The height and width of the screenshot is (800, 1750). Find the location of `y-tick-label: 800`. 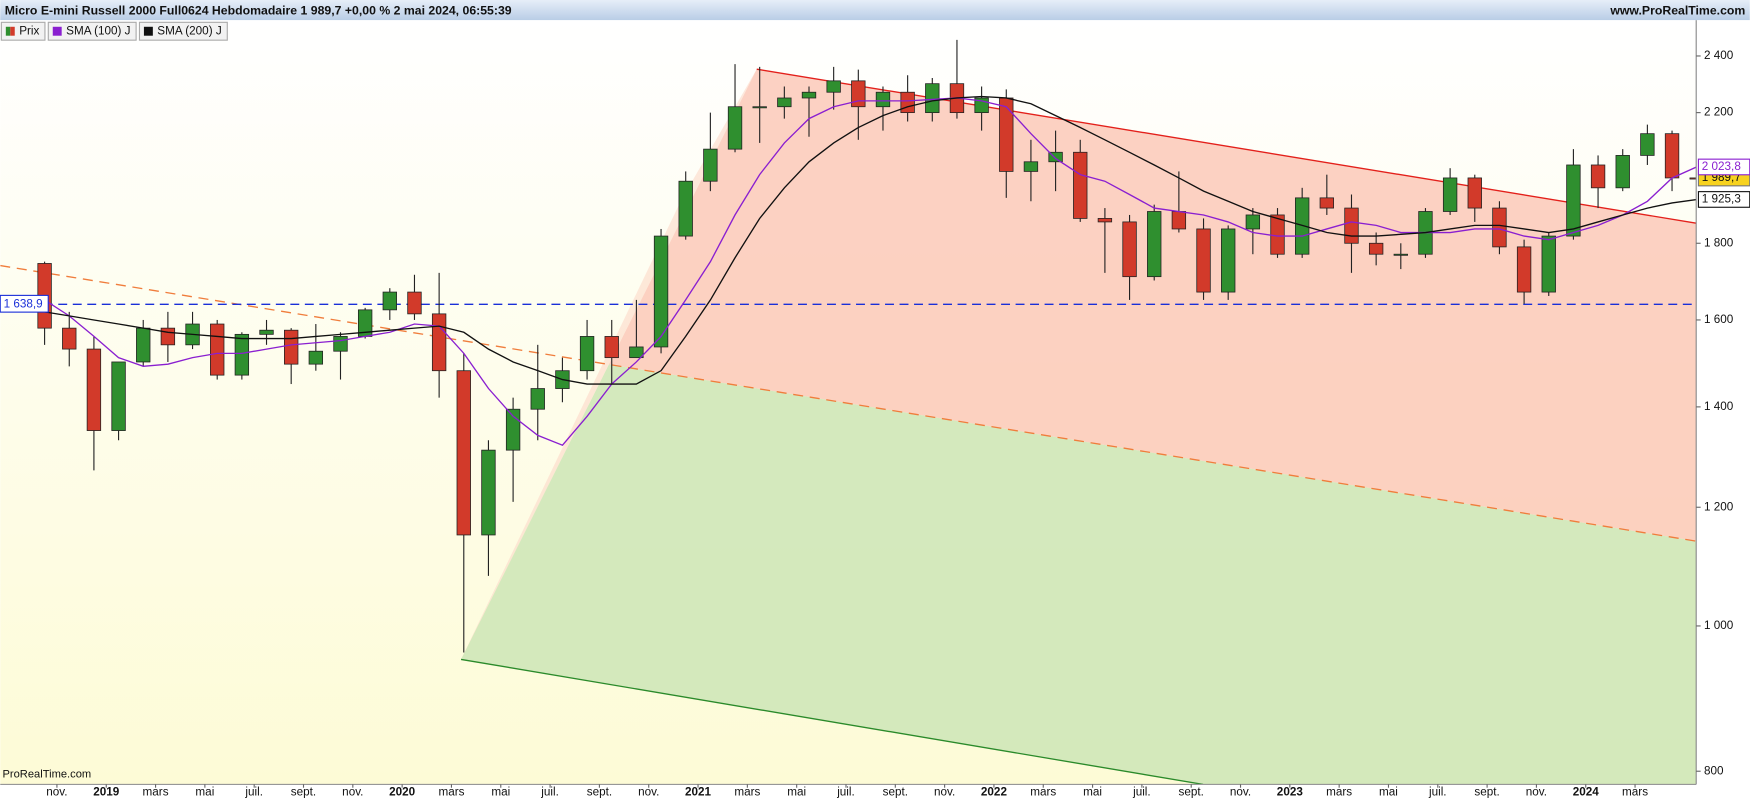

y-tick-label: 800 is located at coordinates (1714, 770).